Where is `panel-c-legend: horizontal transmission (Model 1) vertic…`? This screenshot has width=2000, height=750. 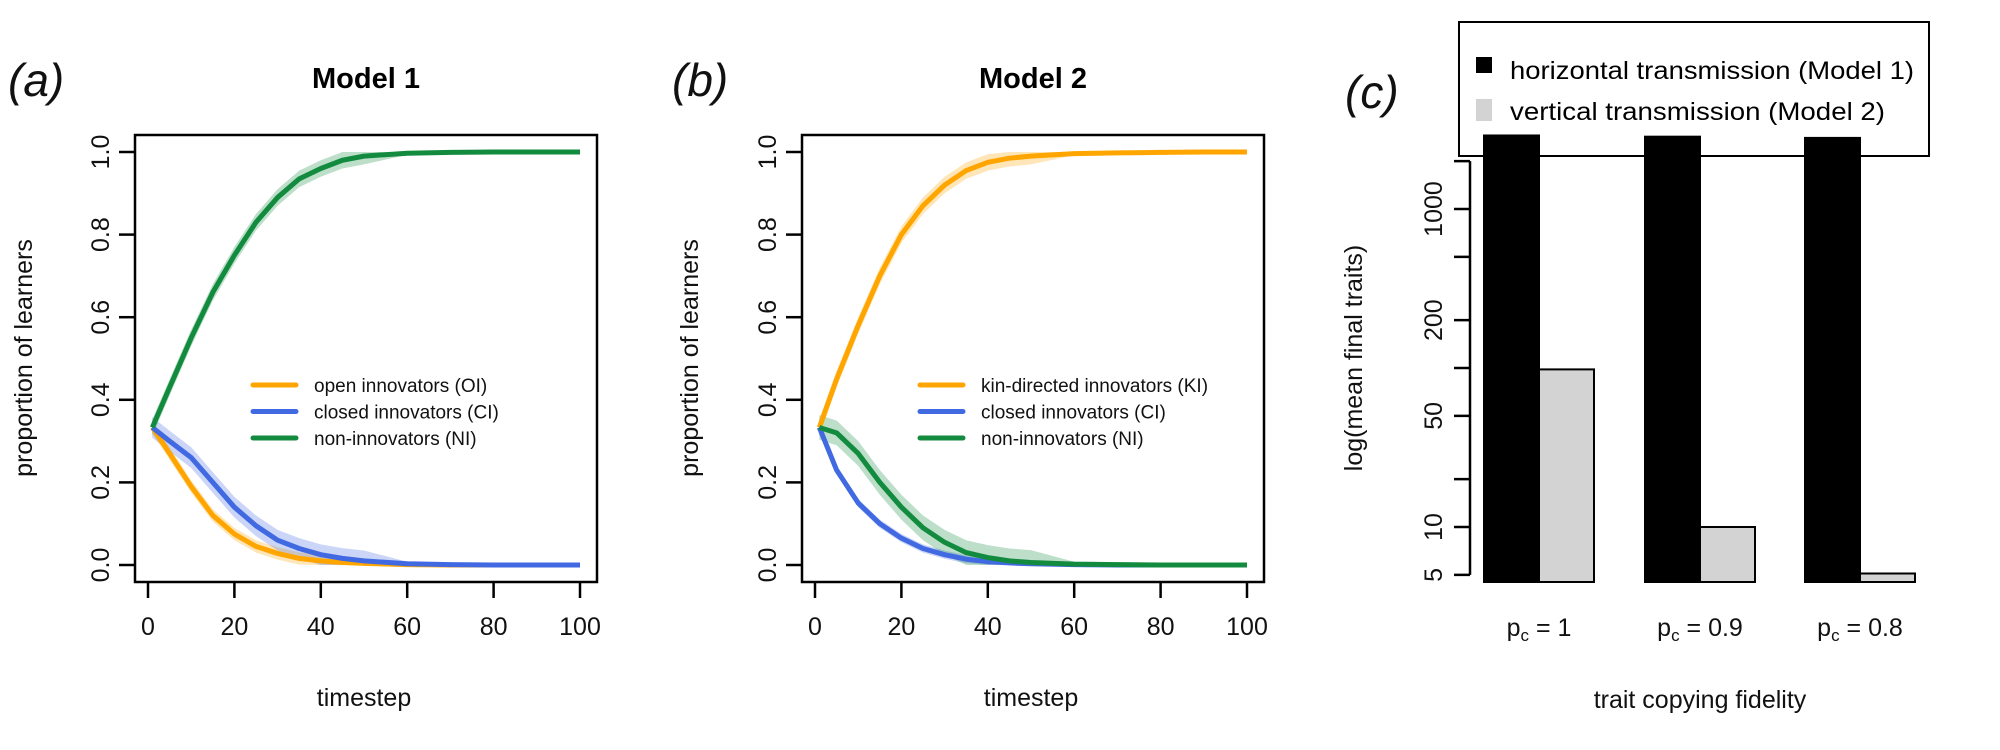 panel-c-legend: horizontal transmission (Model 1) vertic… is located at coordinates (1694, 89).